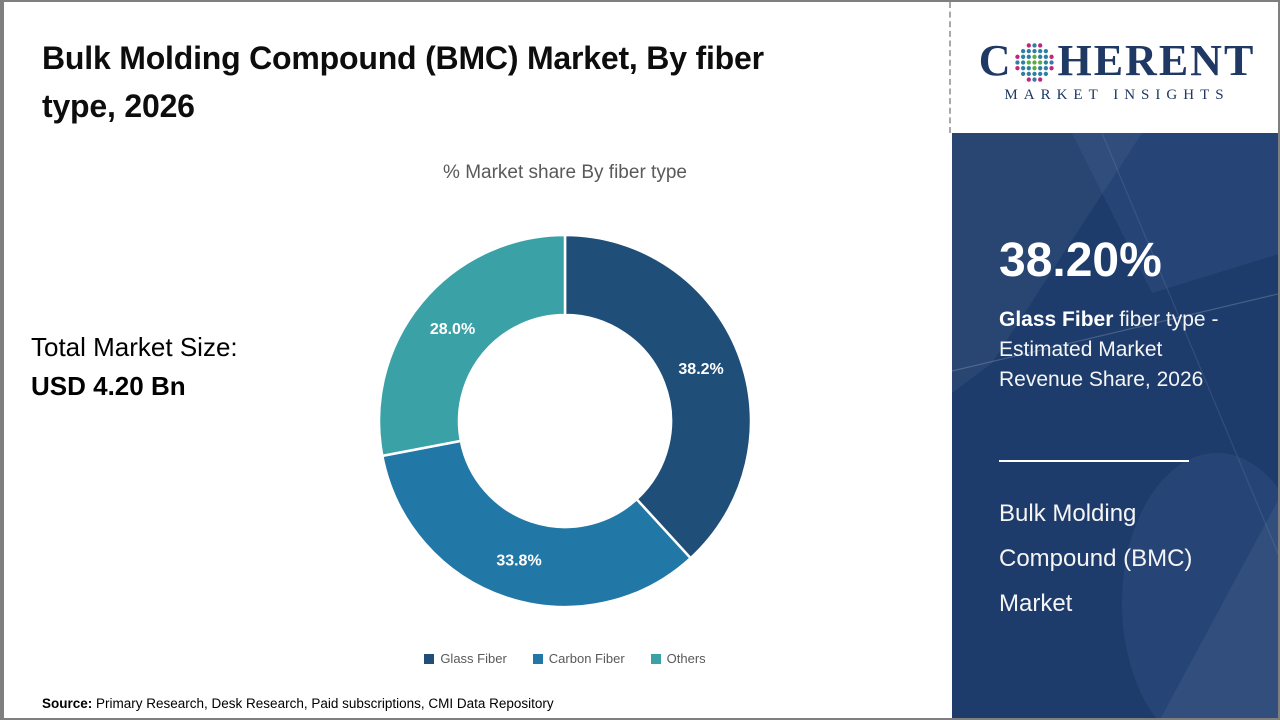  Describe the element at coordinates (950, 67) in the screenshot. I see `dashed-separator` at that location.